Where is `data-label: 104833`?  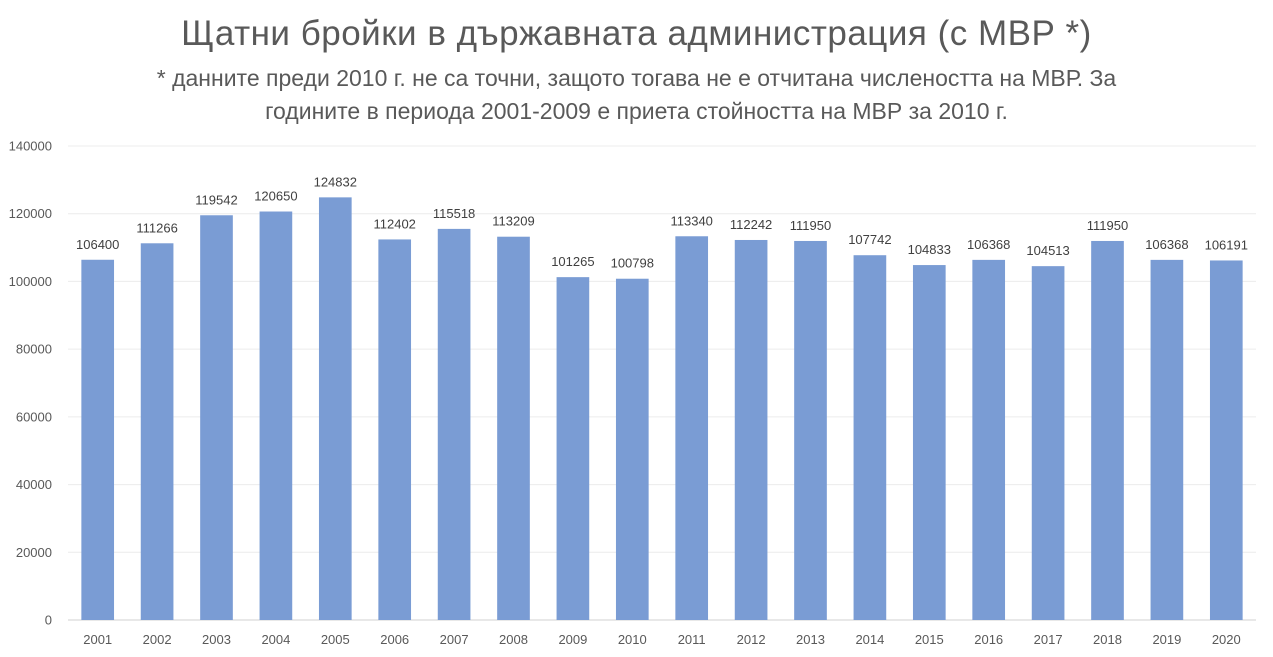
data-label: 104833 is located at coordinates (929, 249).